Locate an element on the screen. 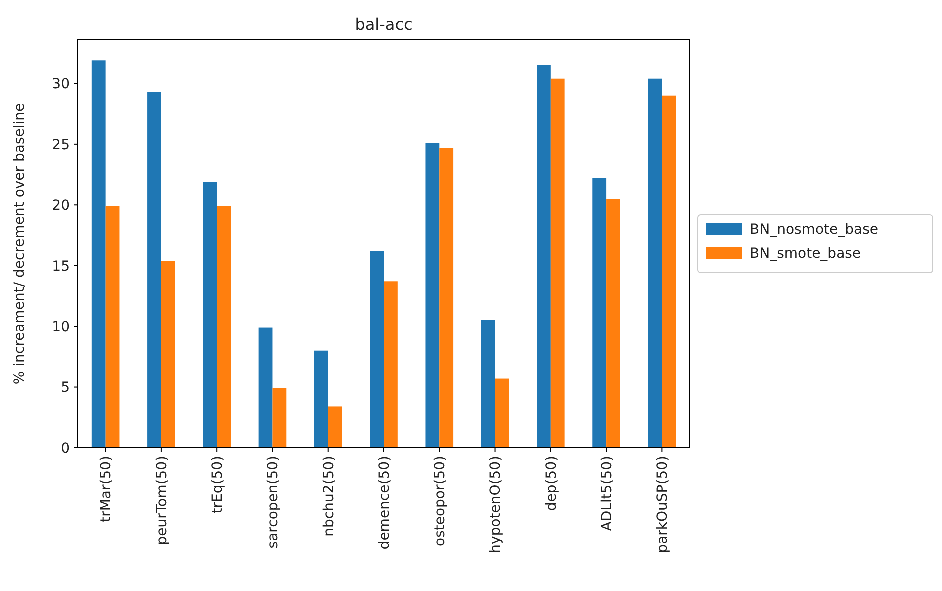 Image resolution: width=942 pixels, height=591 pixels. legend-label: BN_nosmote_base is located at coordinates (814, 230).